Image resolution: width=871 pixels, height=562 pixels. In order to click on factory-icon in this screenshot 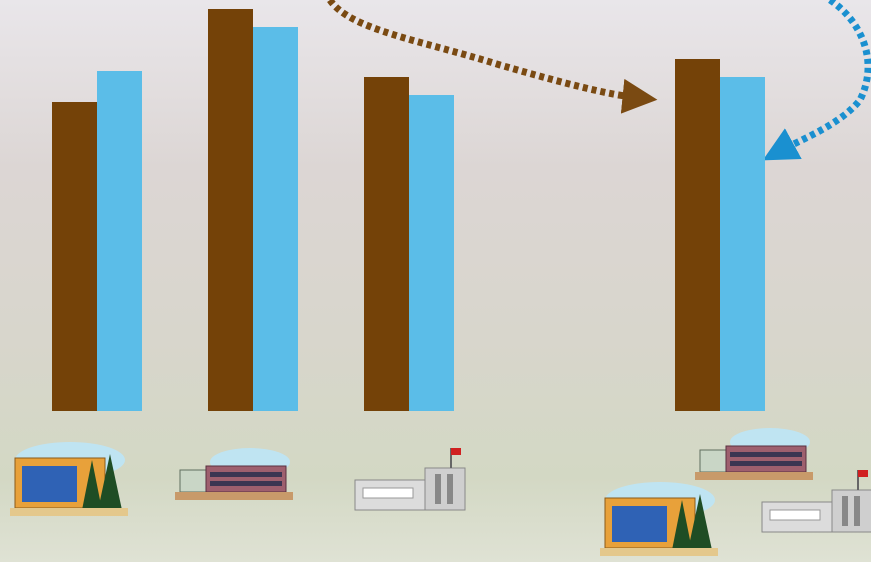, I will do `click(410, 479)`.